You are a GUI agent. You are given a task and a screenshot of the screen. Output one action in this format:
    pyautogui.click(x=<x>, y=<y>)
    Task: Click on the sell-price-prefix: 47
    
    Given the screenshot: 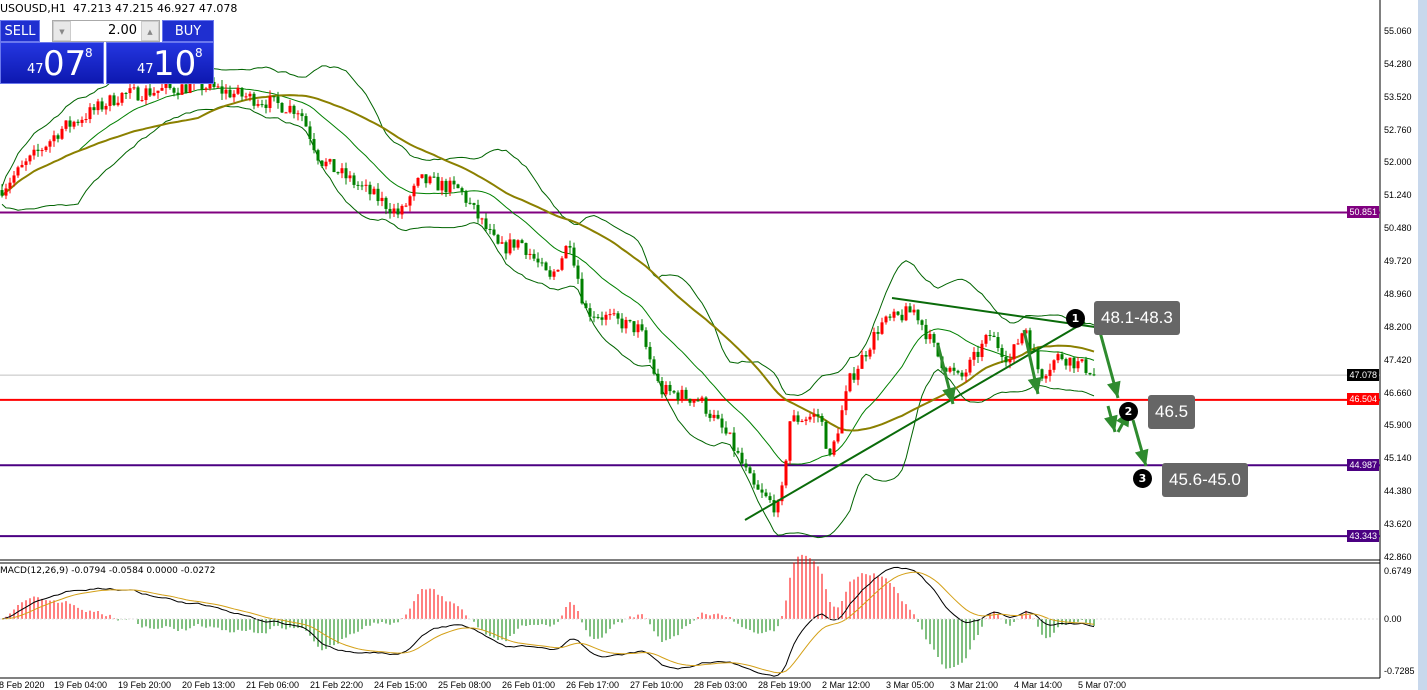 What is the action you would take?
    pyautogui.click(x=35, y=69)
    